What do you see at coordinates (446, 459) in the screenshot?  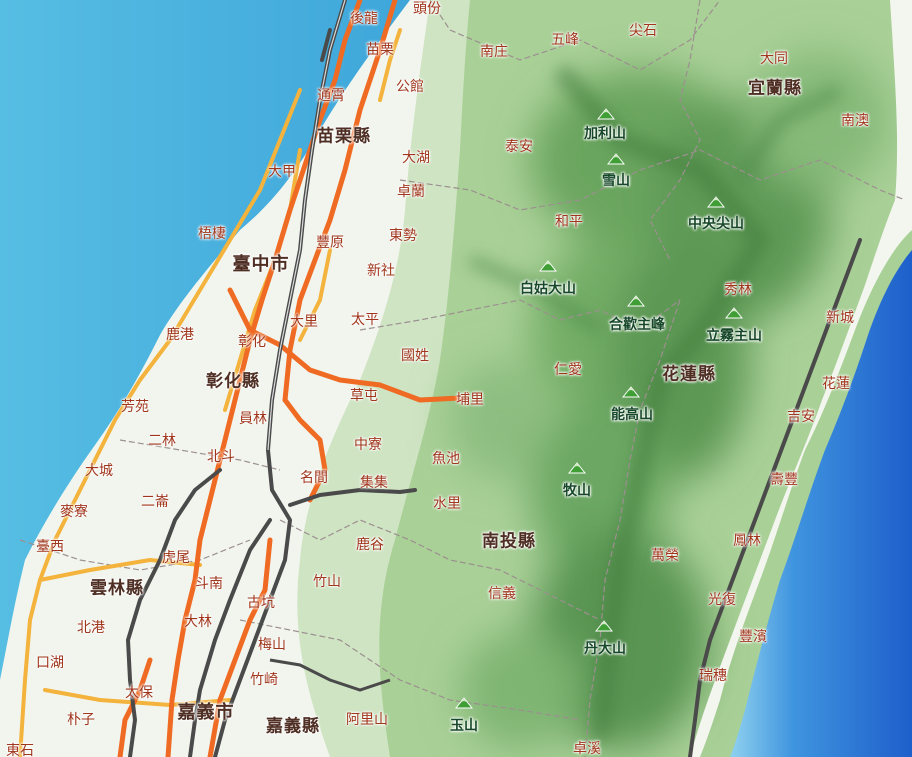 I see `town-label: 魚池` at bounding box center [446, 459].